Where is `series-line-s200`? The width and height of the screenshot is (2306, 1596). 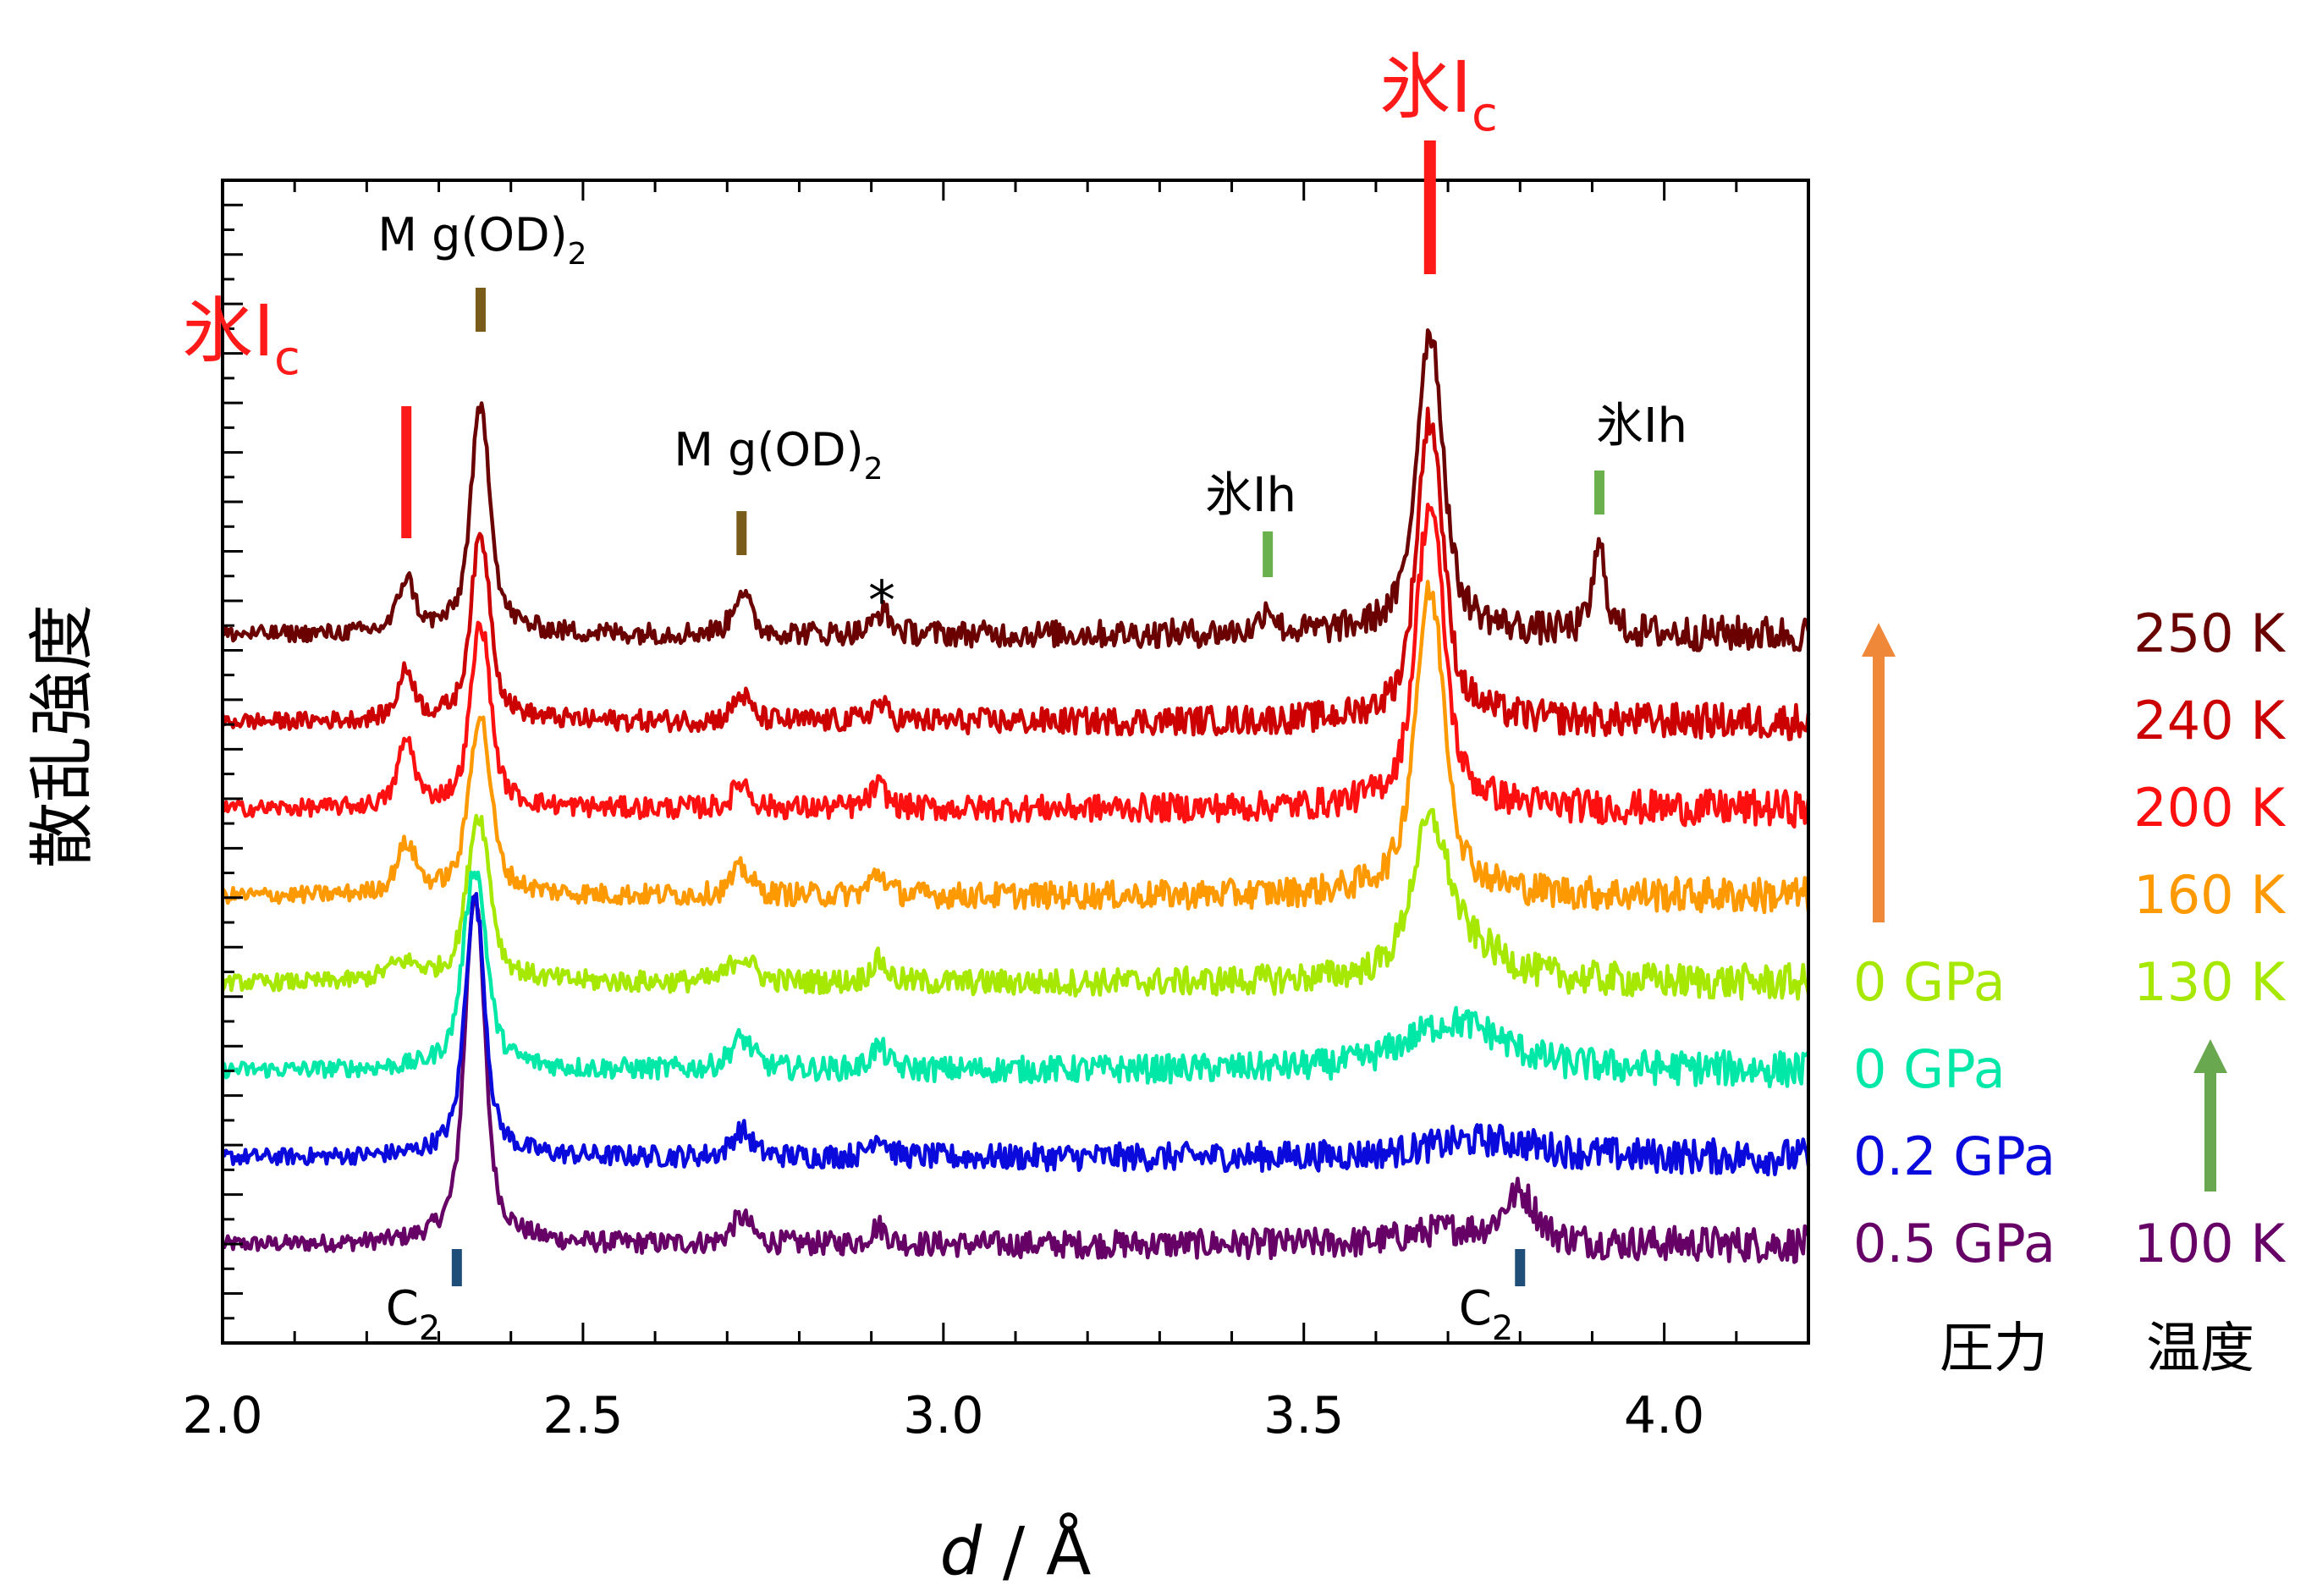 series-line-s200 is located at coordinates (1016, 666).